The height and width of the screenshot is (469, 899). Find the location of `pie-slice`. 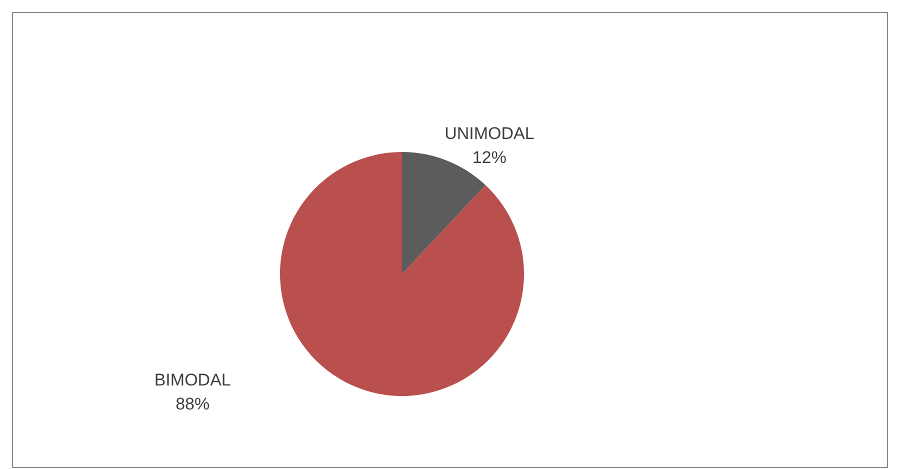

pie-slice is located at coordinates (402, 274).